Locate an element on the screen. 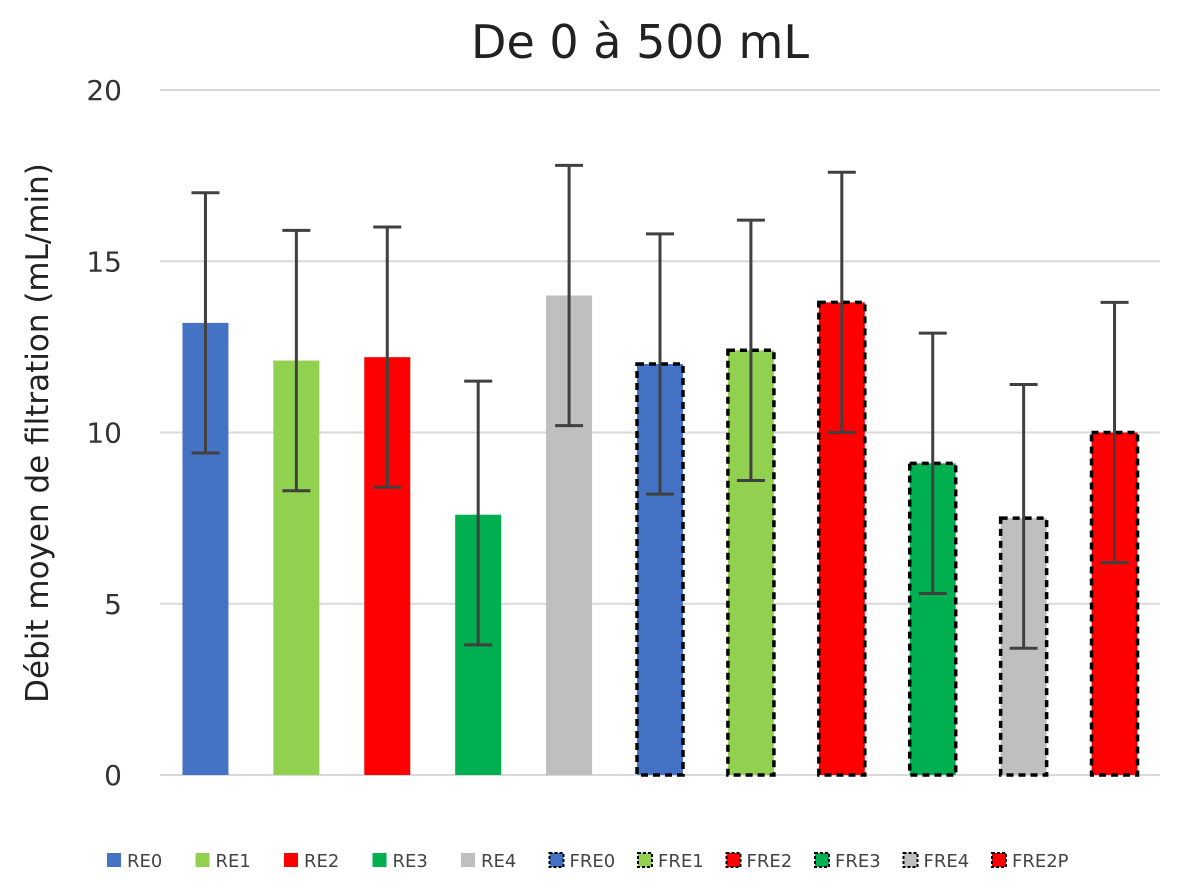 The image size is (1200, 893). error-bar-fre2p is located at coordinates (1114, 432).